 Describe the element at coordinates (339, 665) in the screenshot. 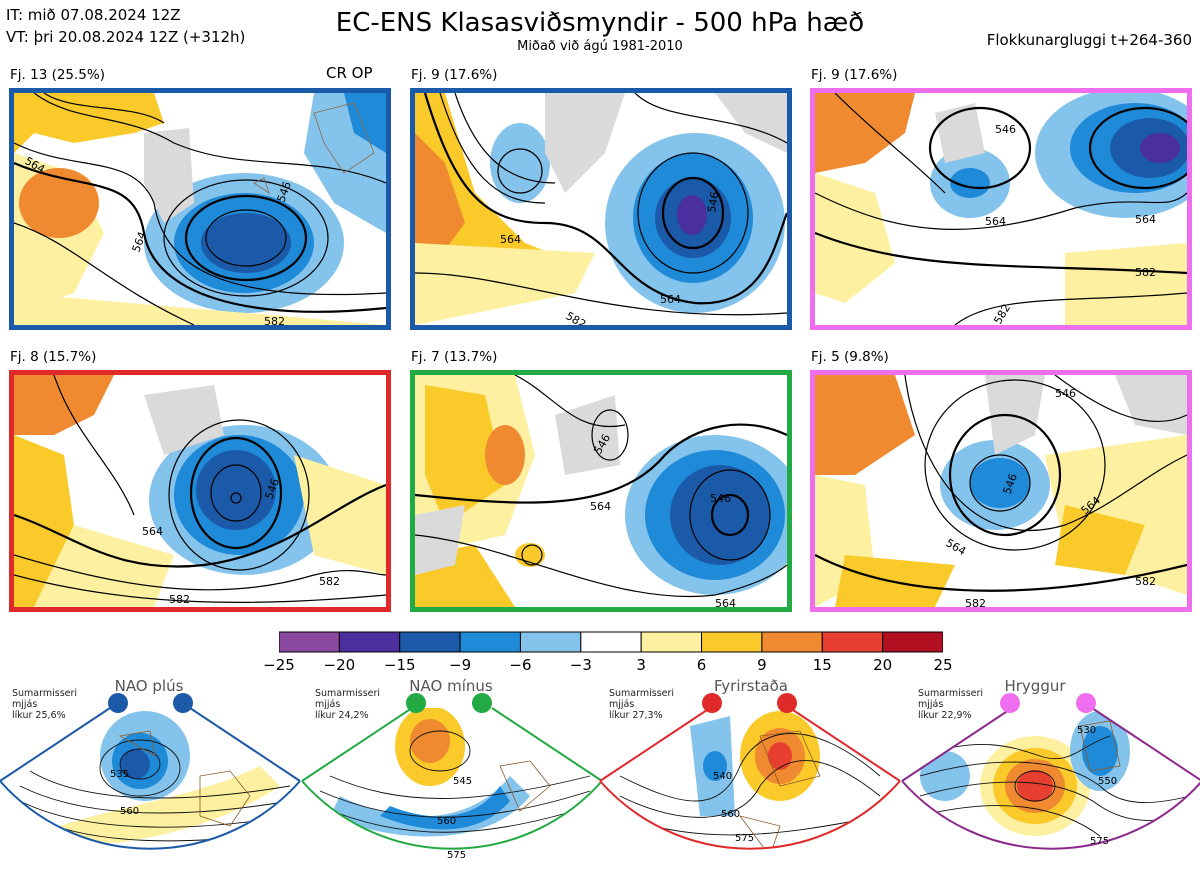

I see `colorbar-tick-label: −20` at that location.